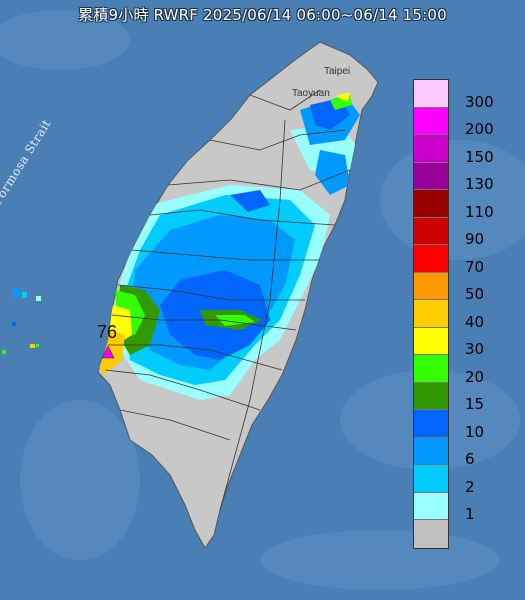  I want to click on color-legend, so click(431, 314).